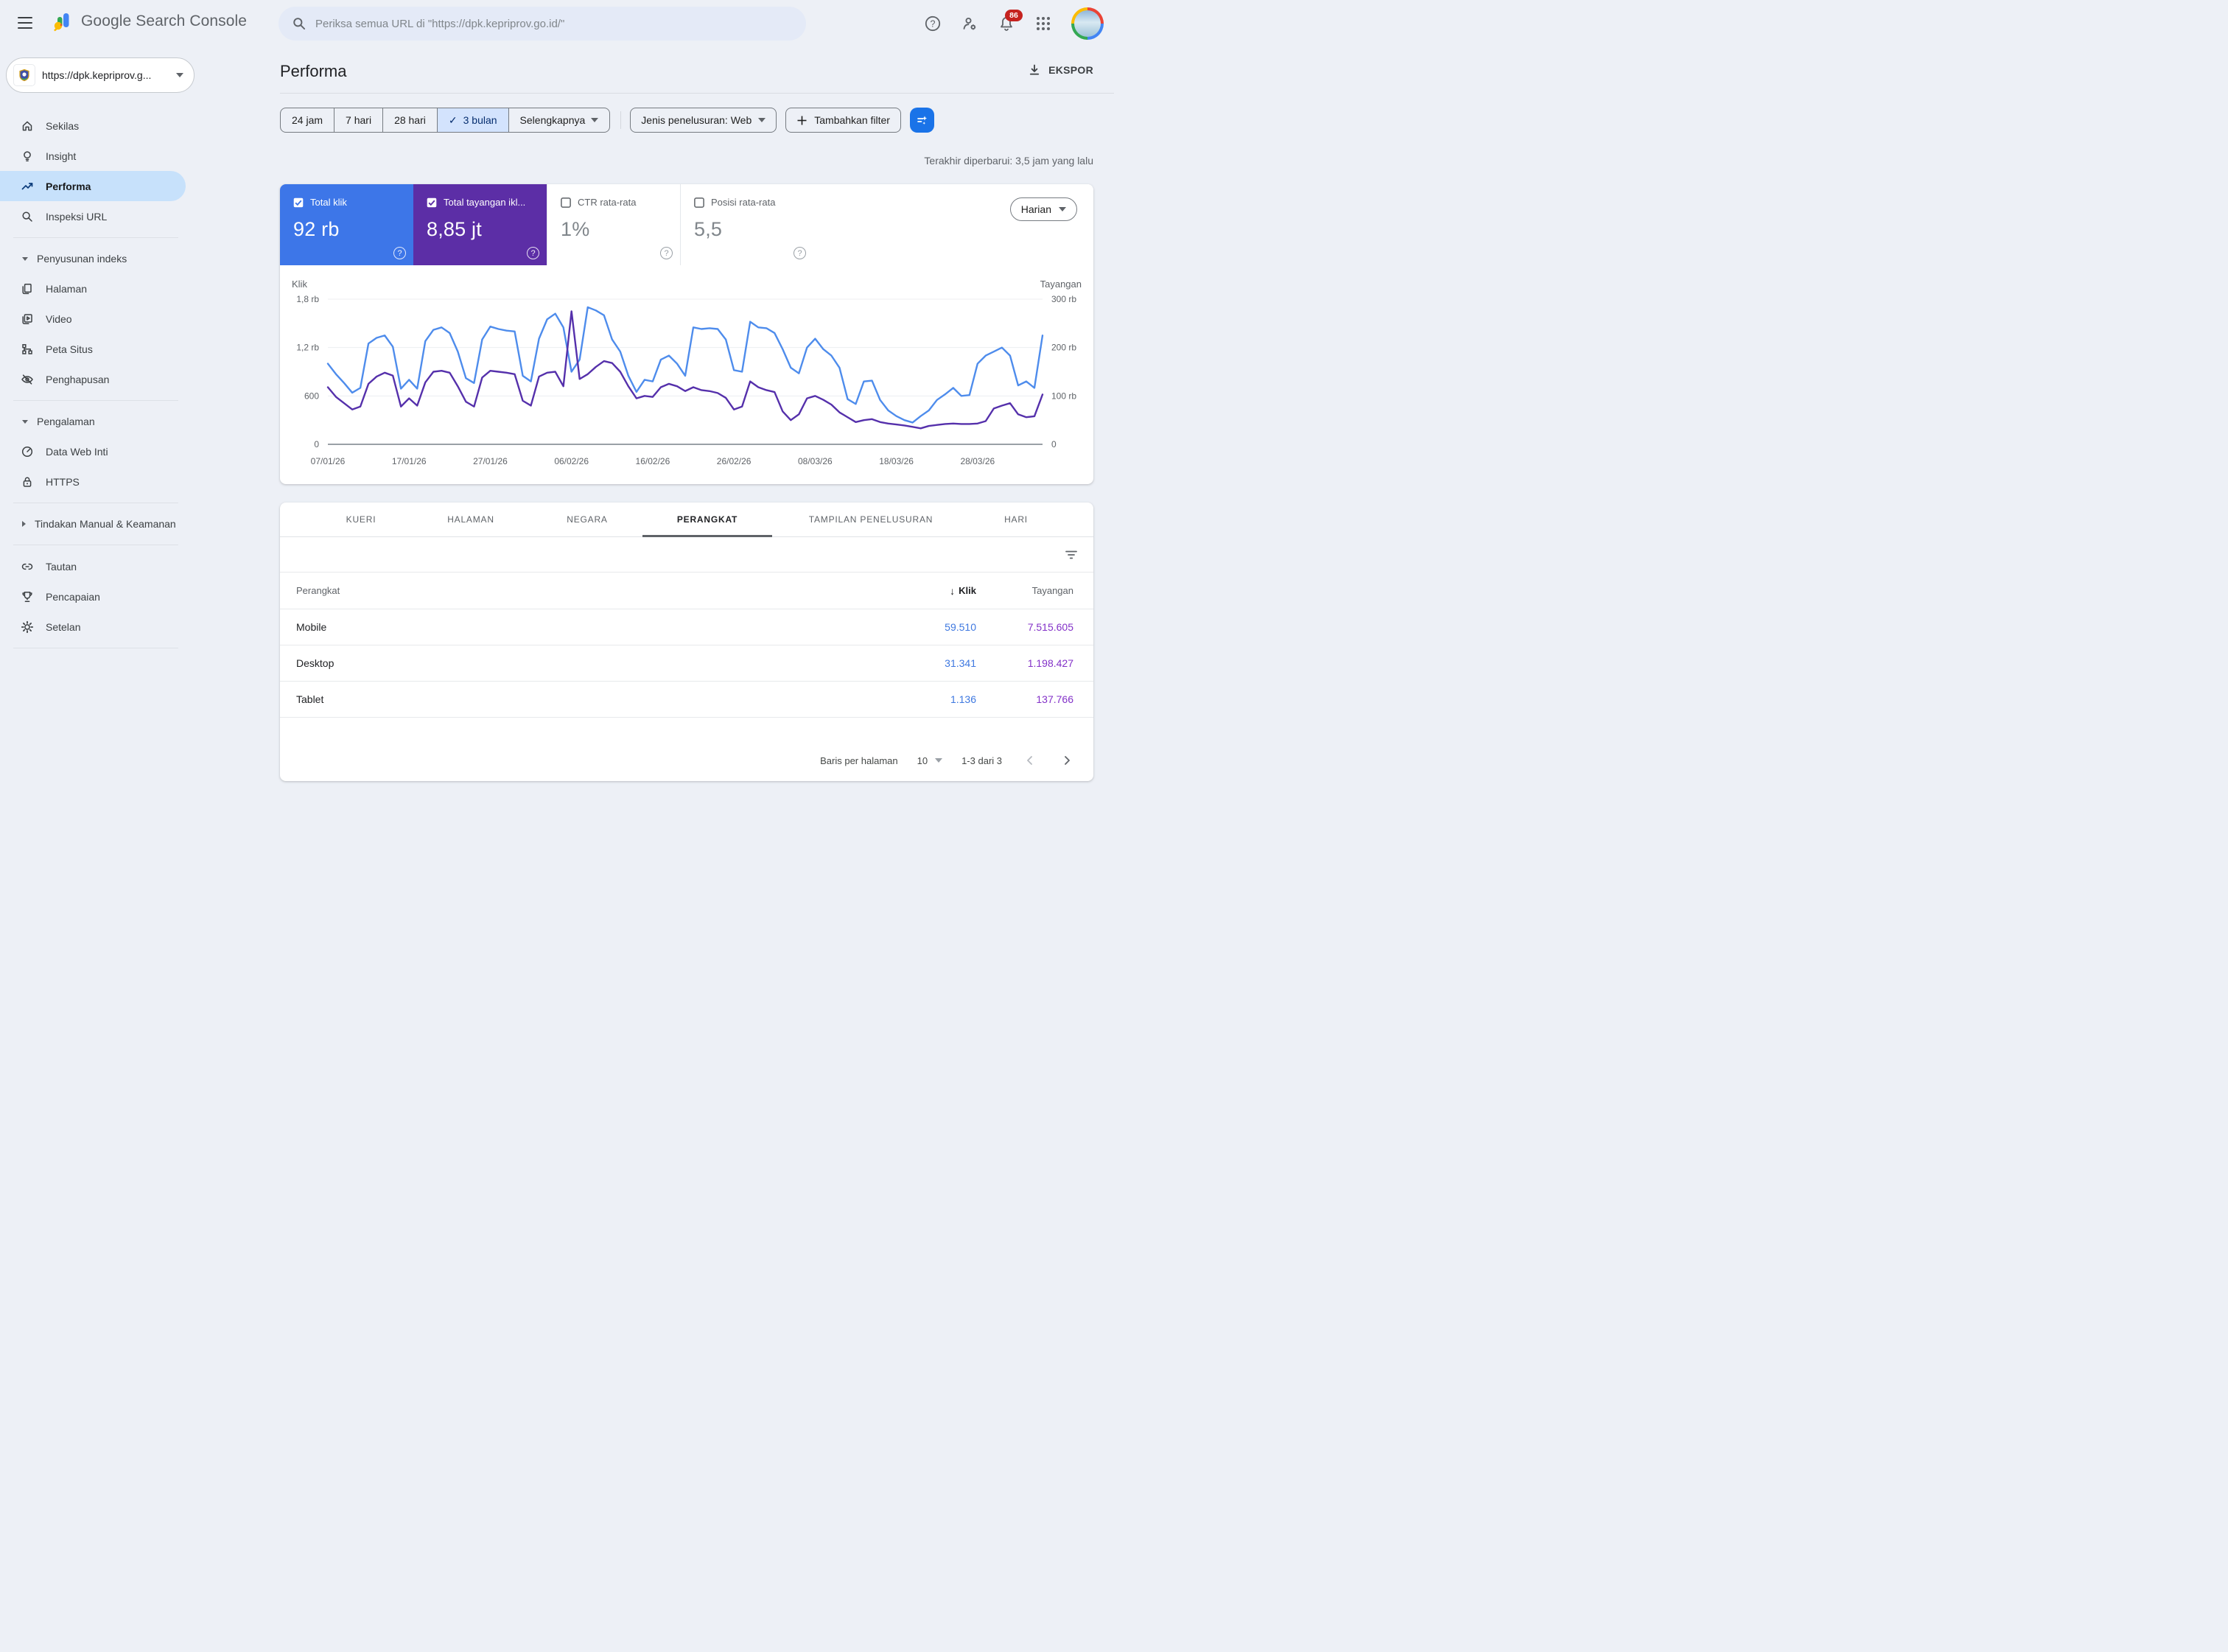  I want to click on tab-tampilan-penelusuran: TAMPILAN PENELUSURAN, so click(870, 519).